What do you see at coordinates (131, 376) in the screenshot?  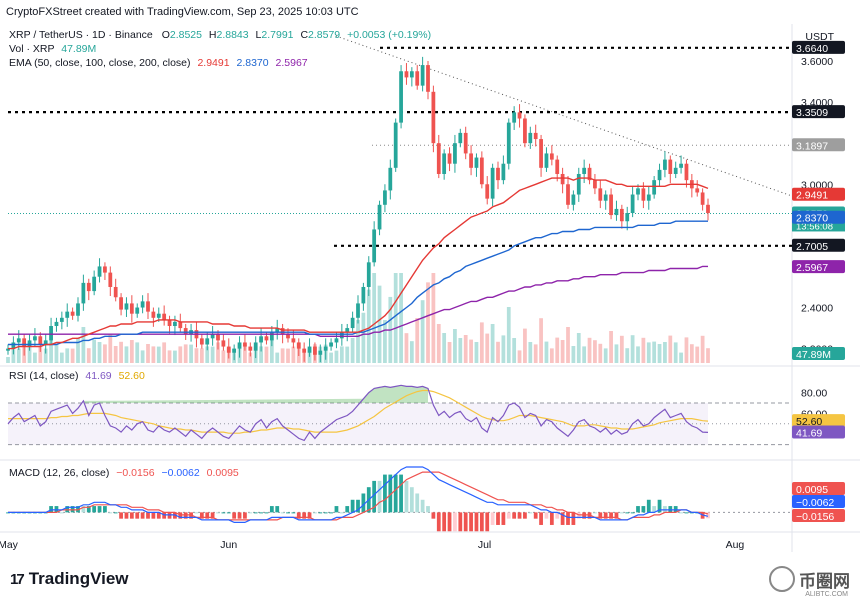 I see `rsi-ma-value: 52.60` at bounding box center [131, 376].